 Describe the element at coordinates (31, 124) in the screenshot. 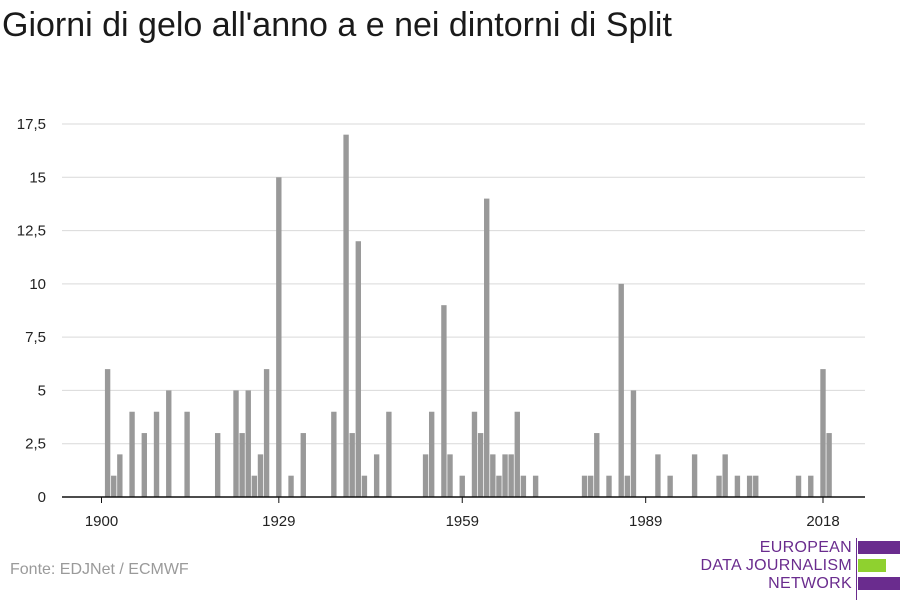

I see `y-tick-label: 17,5` at that location.